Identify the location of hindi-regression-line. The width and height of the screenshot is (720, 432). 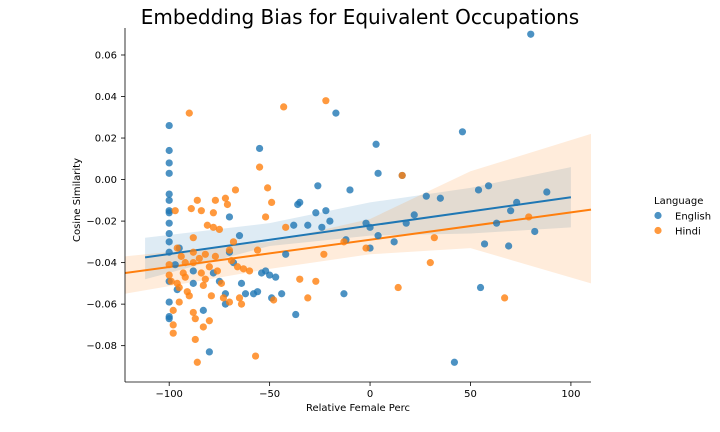
(358, 241).